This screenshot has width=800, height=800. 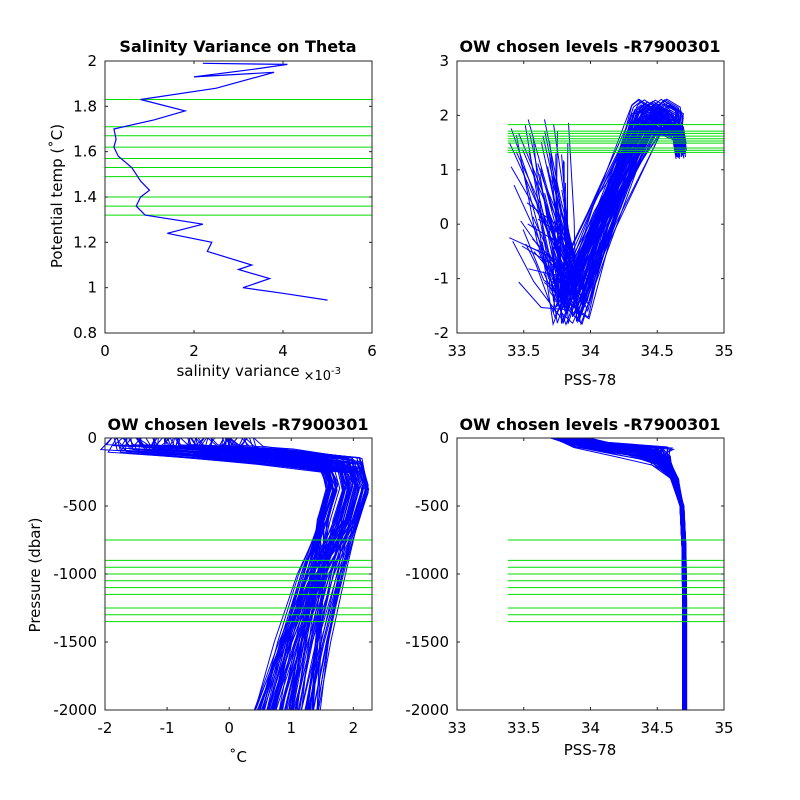 What do you see at coordinates (220, 181) in the screenshot?
I see `variance-line` at bounding box center [220, 181].